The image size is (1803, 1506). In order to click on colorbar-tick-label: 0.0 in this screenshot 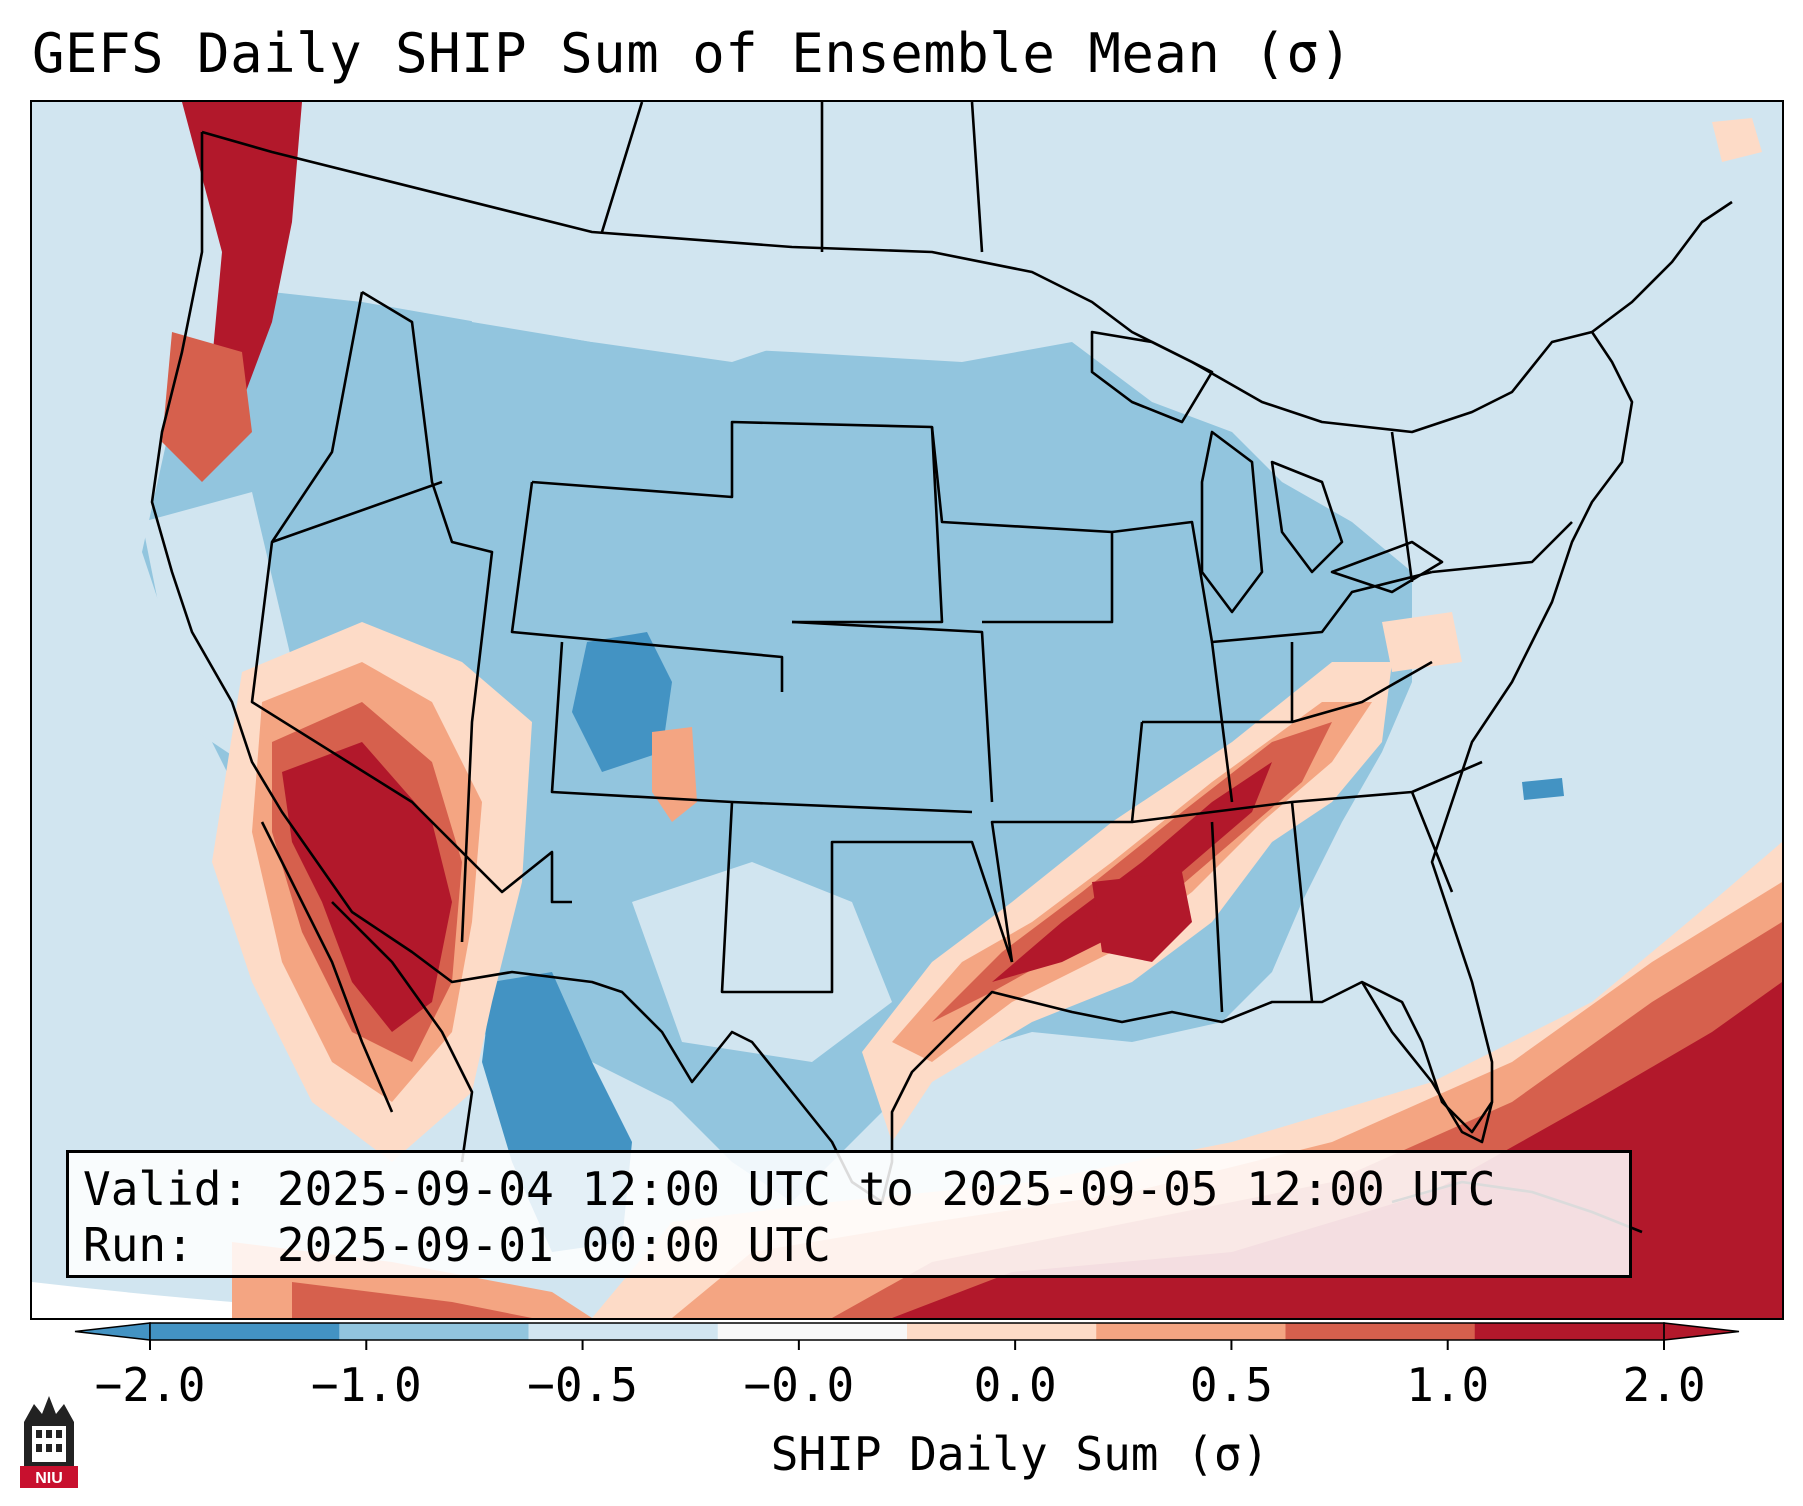, I will do `click(1015, 1385)`.